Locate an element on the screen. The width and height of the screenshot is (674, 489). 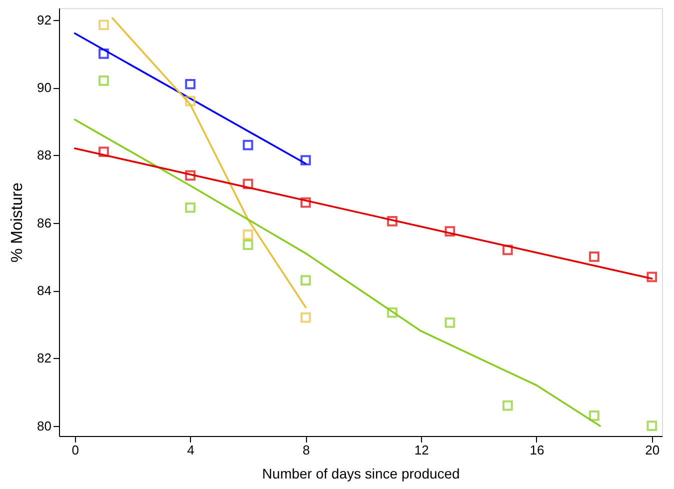
x-axis-title: Number of days since produced is located at coordinates (361, 474).